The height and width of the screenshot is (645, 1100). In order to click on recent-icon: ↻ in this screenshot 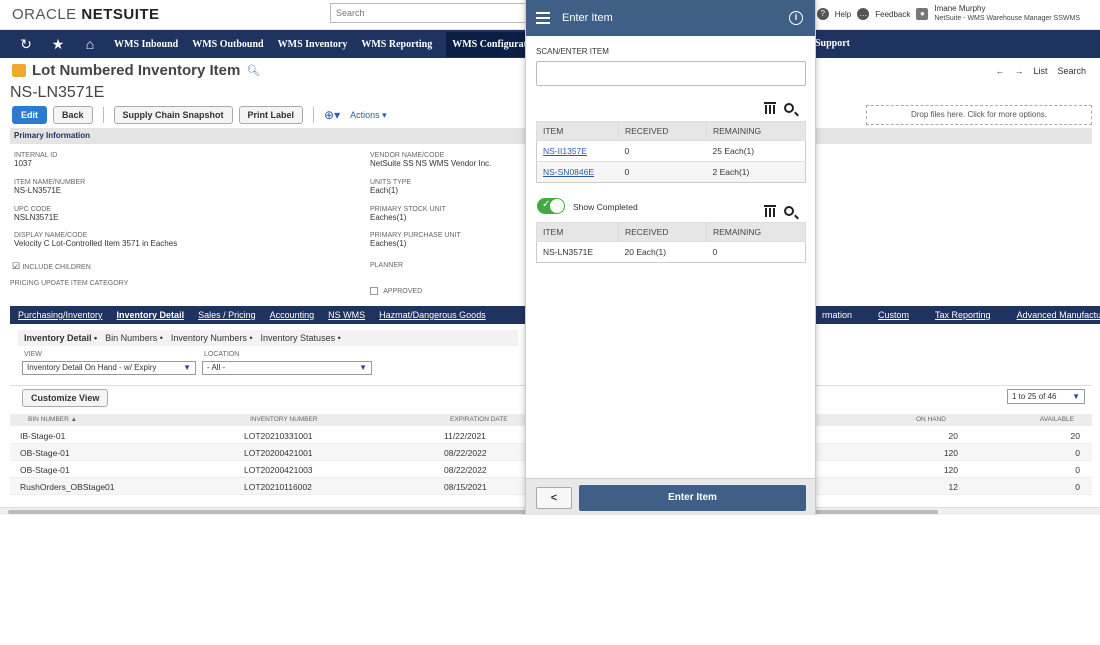, I will do `click(26, 43)`.